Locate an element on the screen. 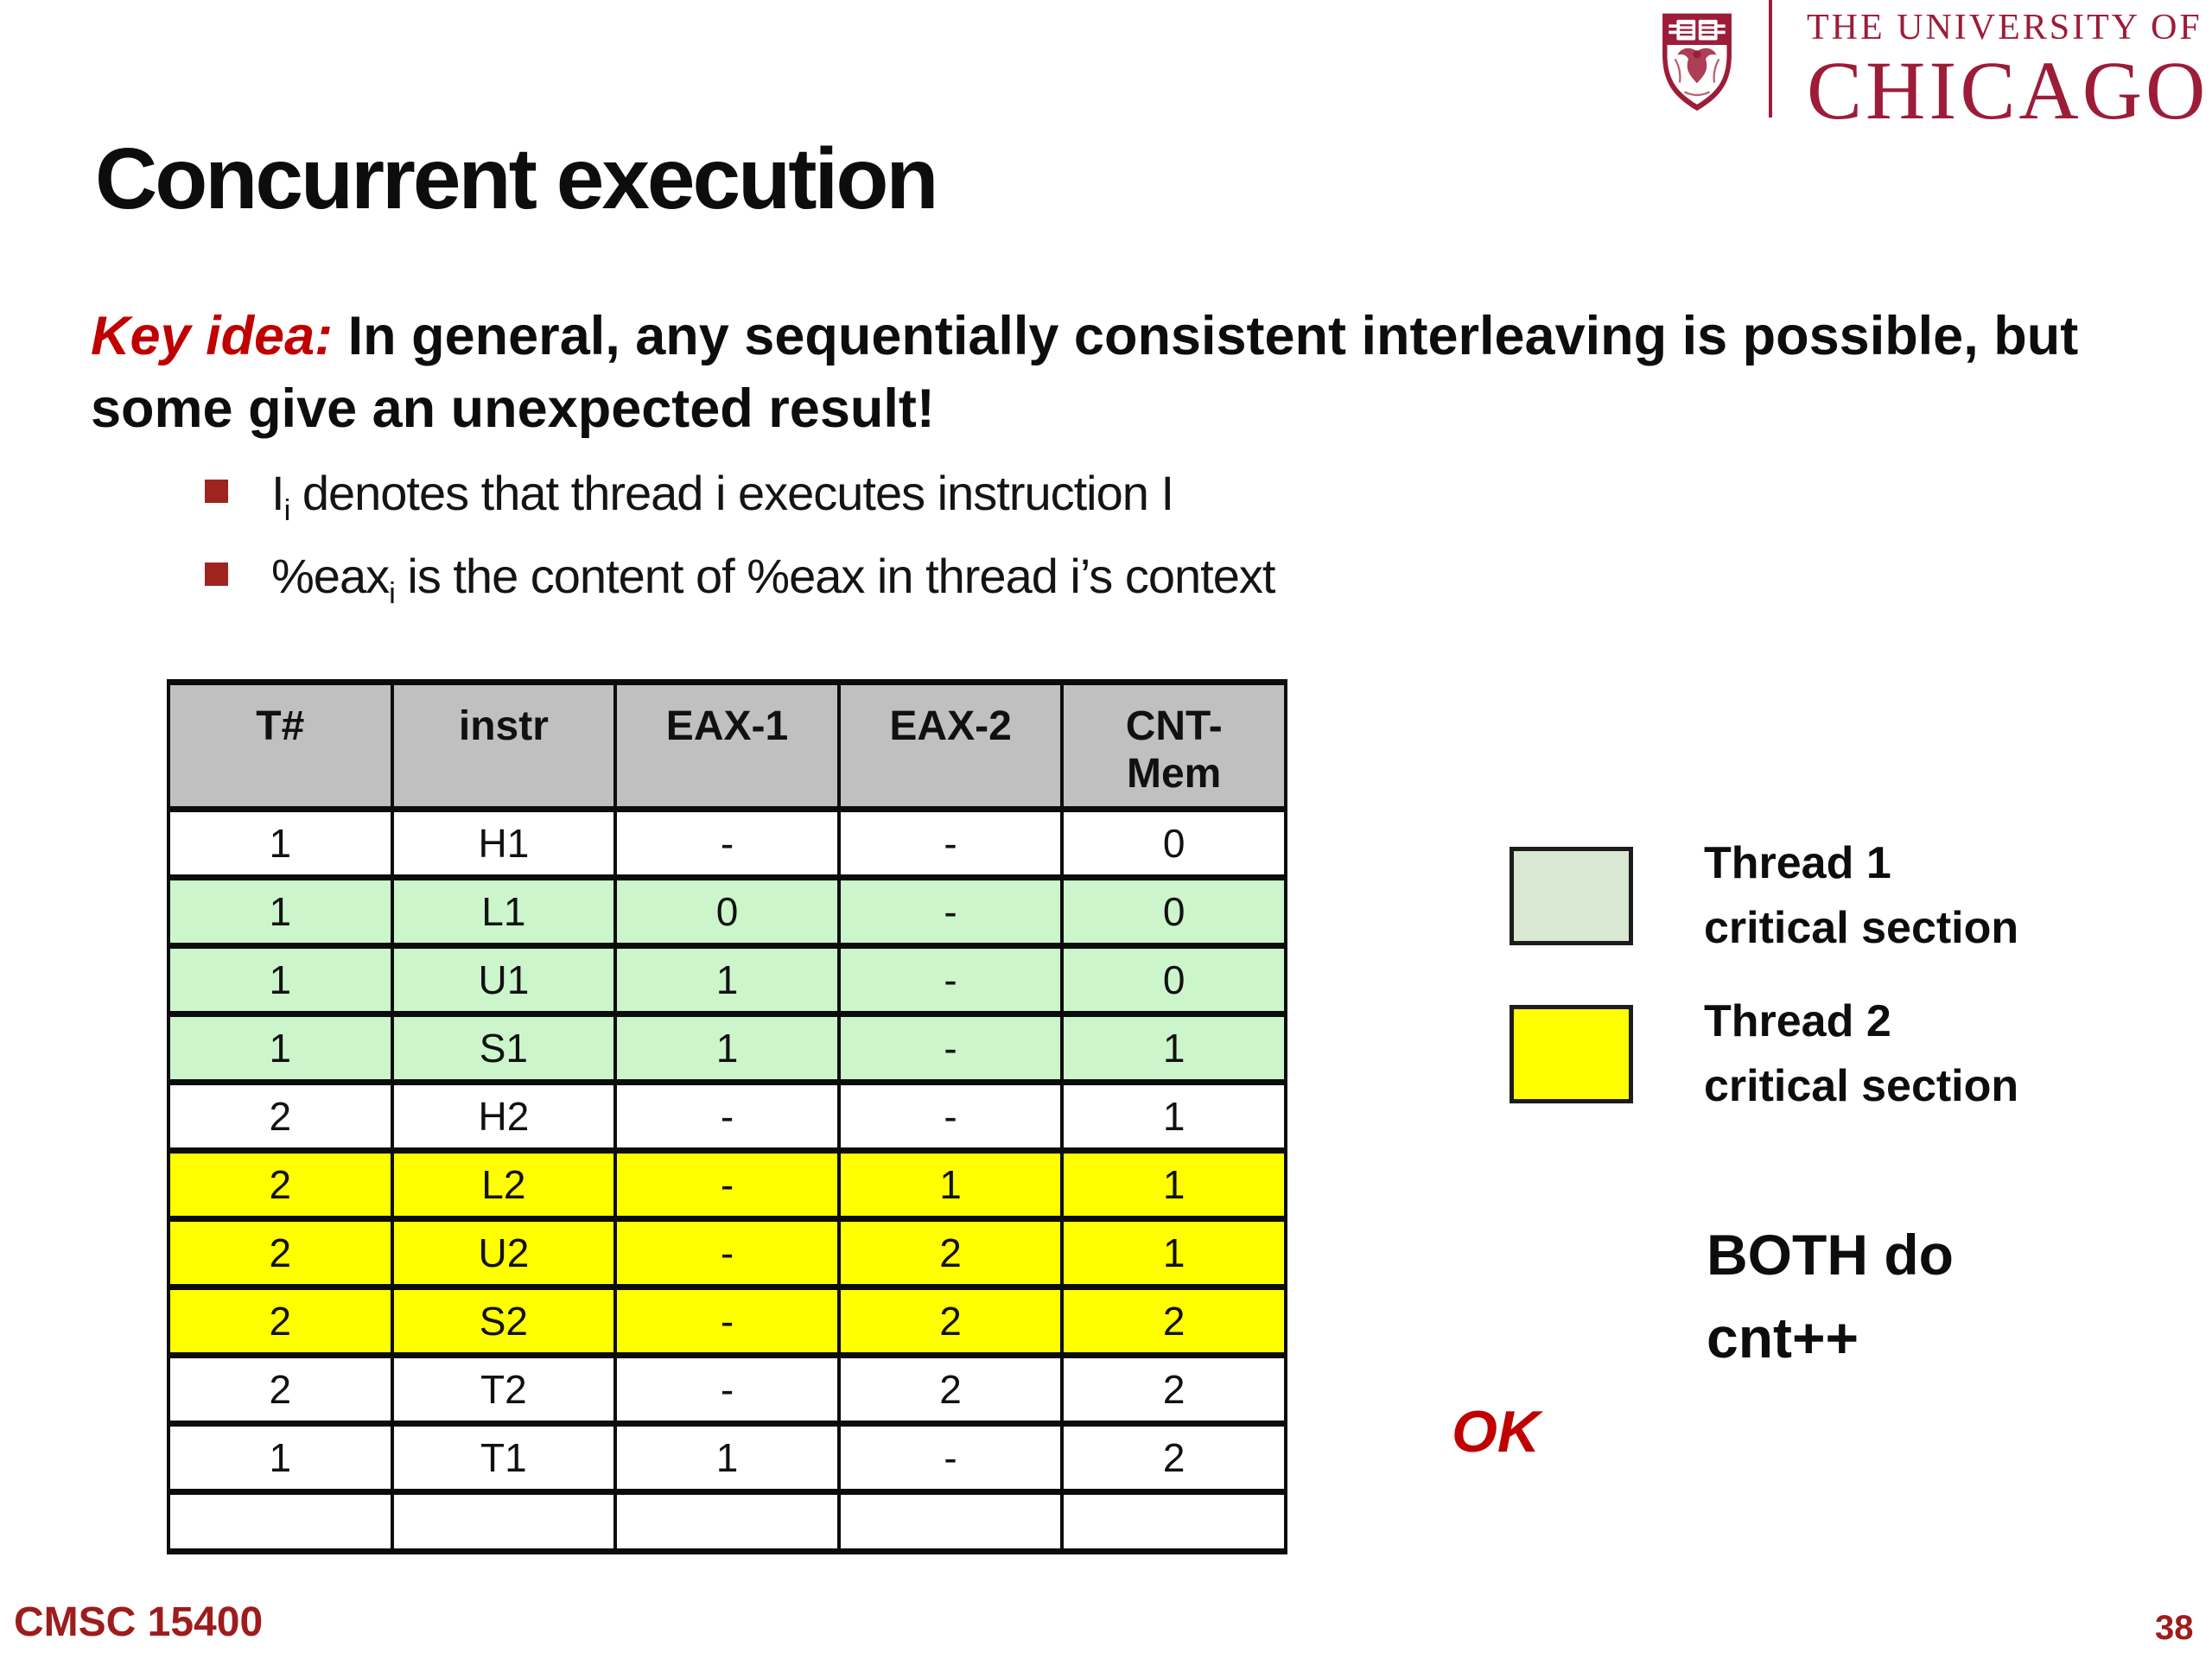  legend-item-thread1: Thread 1 critical section is located at coordinates (1838, 897).